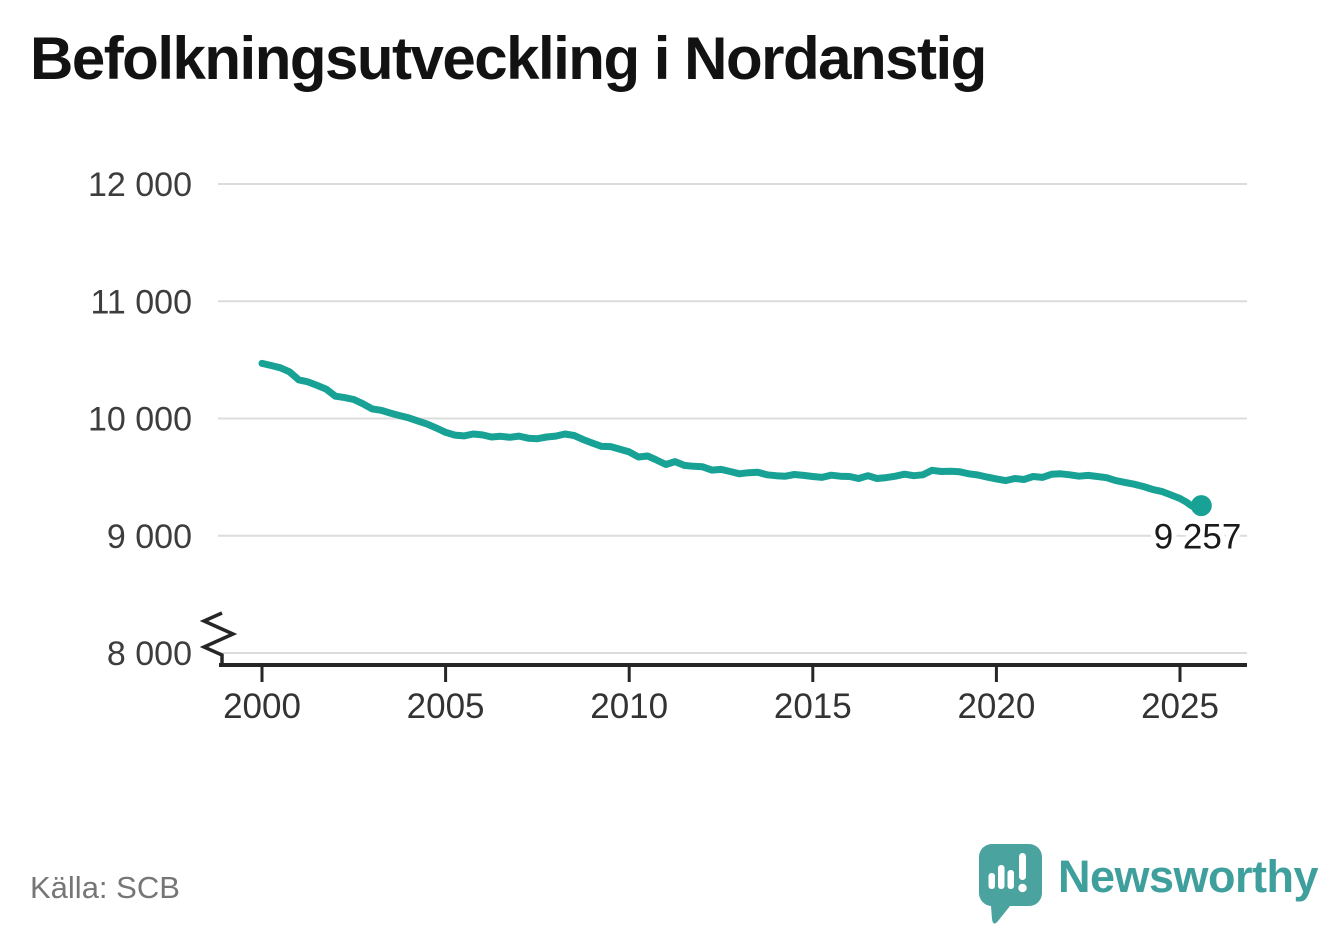  What do you see at coordinates (629, 706) in the screenshot?
I see `x-axis-label: 2010` at bounding box center [629, 706].